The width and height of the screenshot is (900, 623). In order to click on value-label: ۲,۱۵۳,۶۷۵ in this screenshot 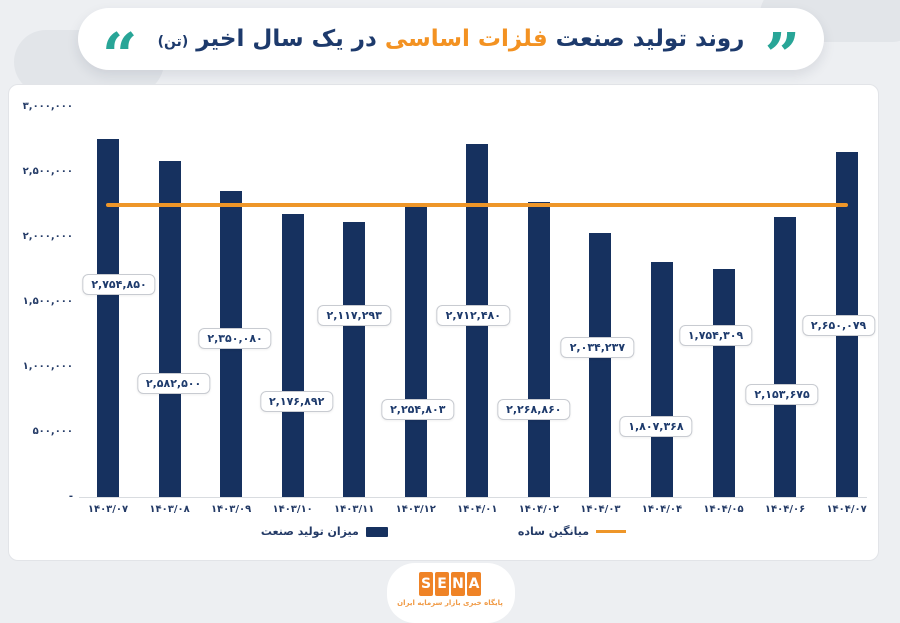, I will do `click(782, 394)`.